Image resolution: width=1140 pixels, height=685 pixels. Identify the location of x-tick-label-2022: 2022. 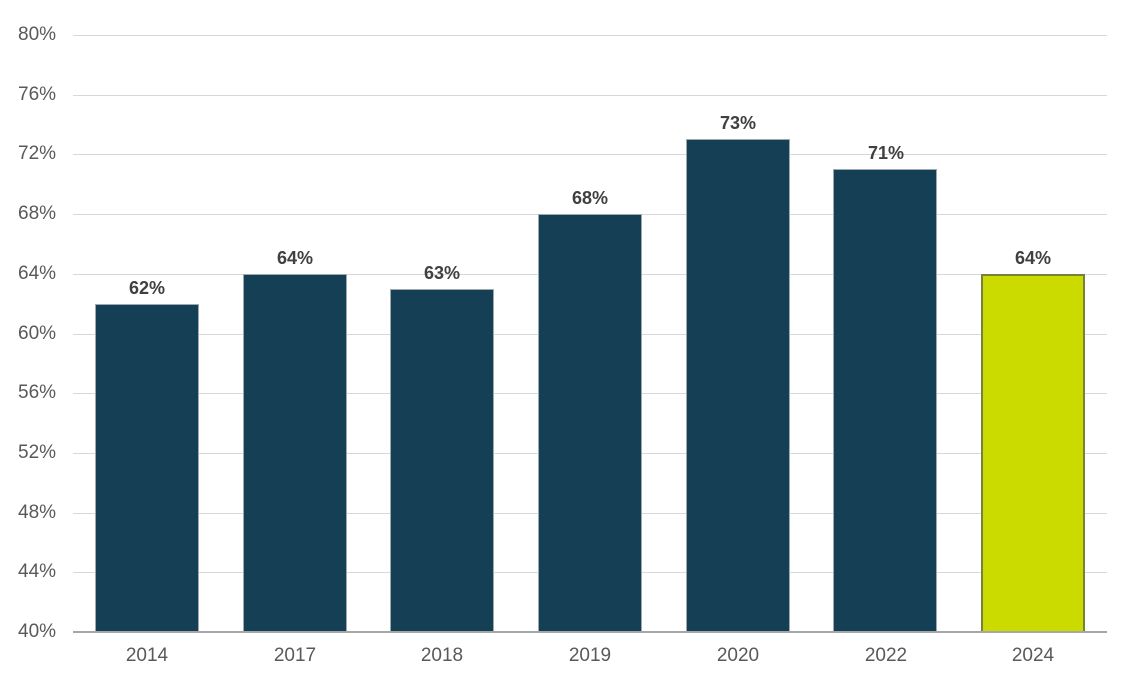
(886, 655).